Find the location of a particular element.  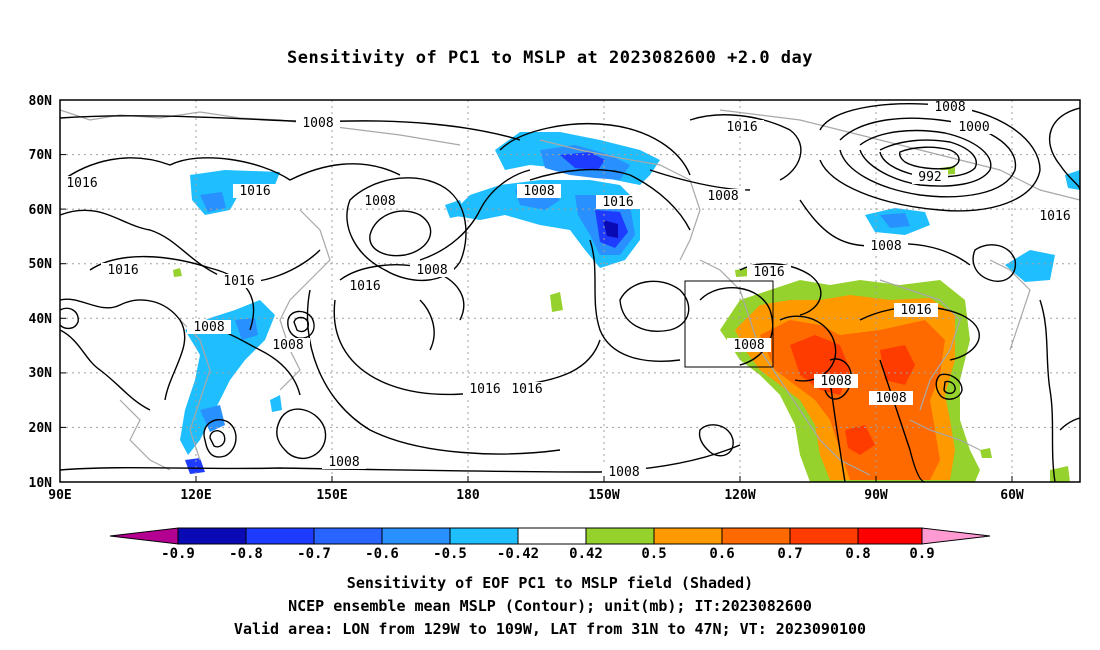

colorbar-boxes is located at coordinates (550, 536).